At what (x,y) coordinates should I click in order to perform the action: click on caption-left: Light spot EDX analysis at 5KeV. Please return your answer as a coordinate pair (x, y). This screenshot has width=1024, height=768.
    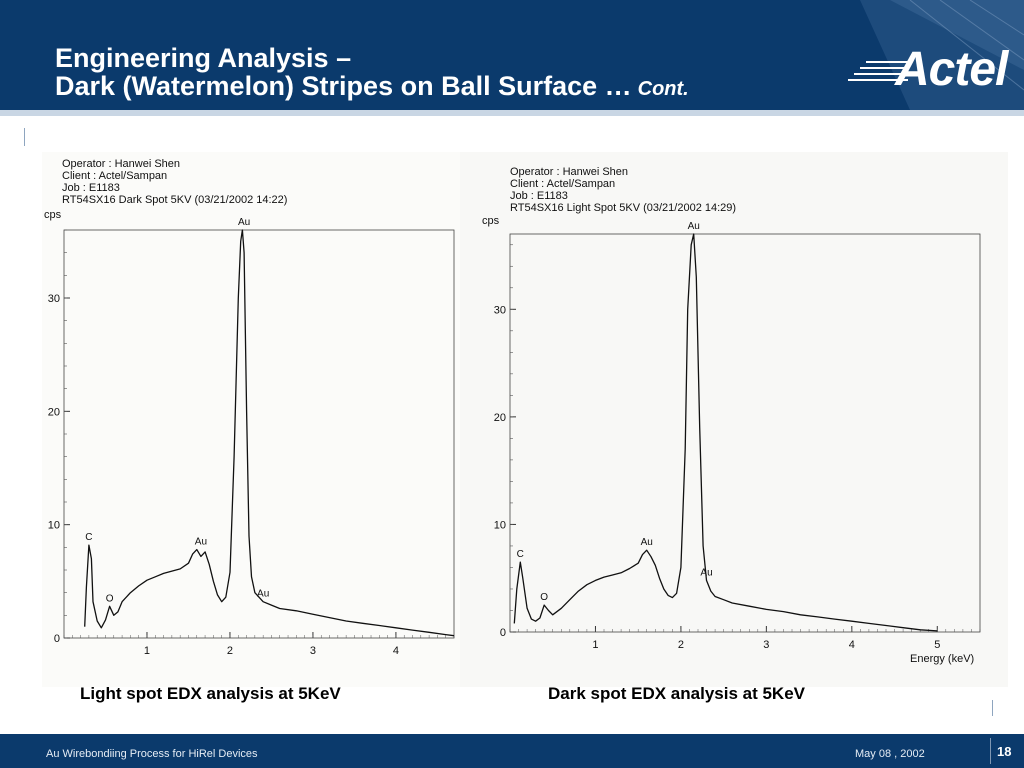
    Looking at the image, I should click on (210, 693).